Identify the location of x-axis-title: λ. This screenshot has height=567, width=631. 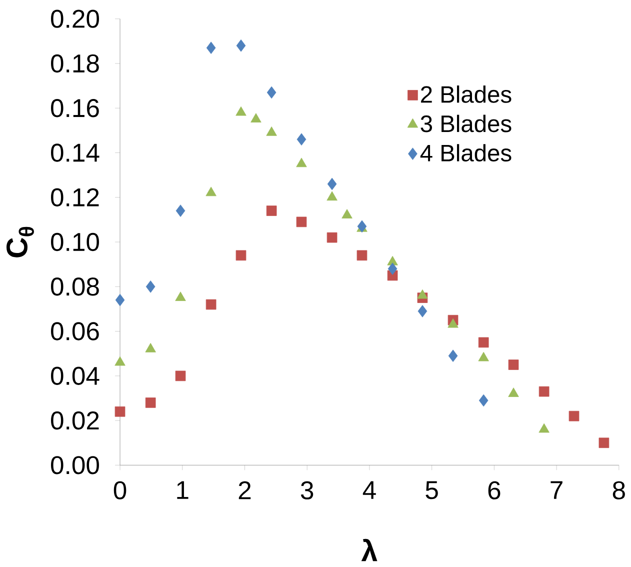
(369, 549).